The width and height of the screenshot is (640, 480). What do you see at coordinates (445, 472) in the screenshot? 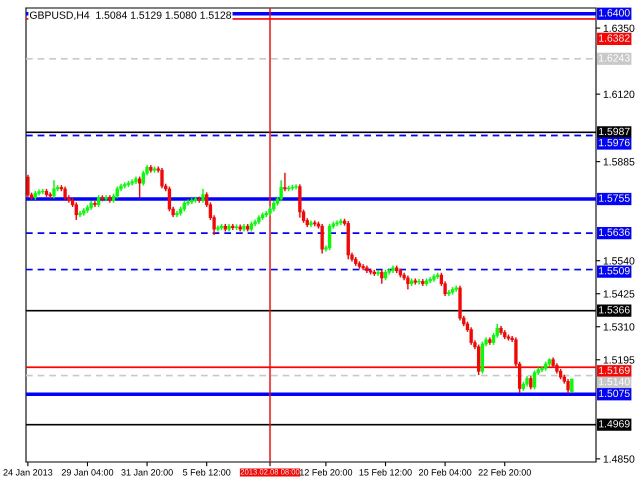
I see `x-tick-label: 20 Feb 04:00` at bounding box center [445, 472].